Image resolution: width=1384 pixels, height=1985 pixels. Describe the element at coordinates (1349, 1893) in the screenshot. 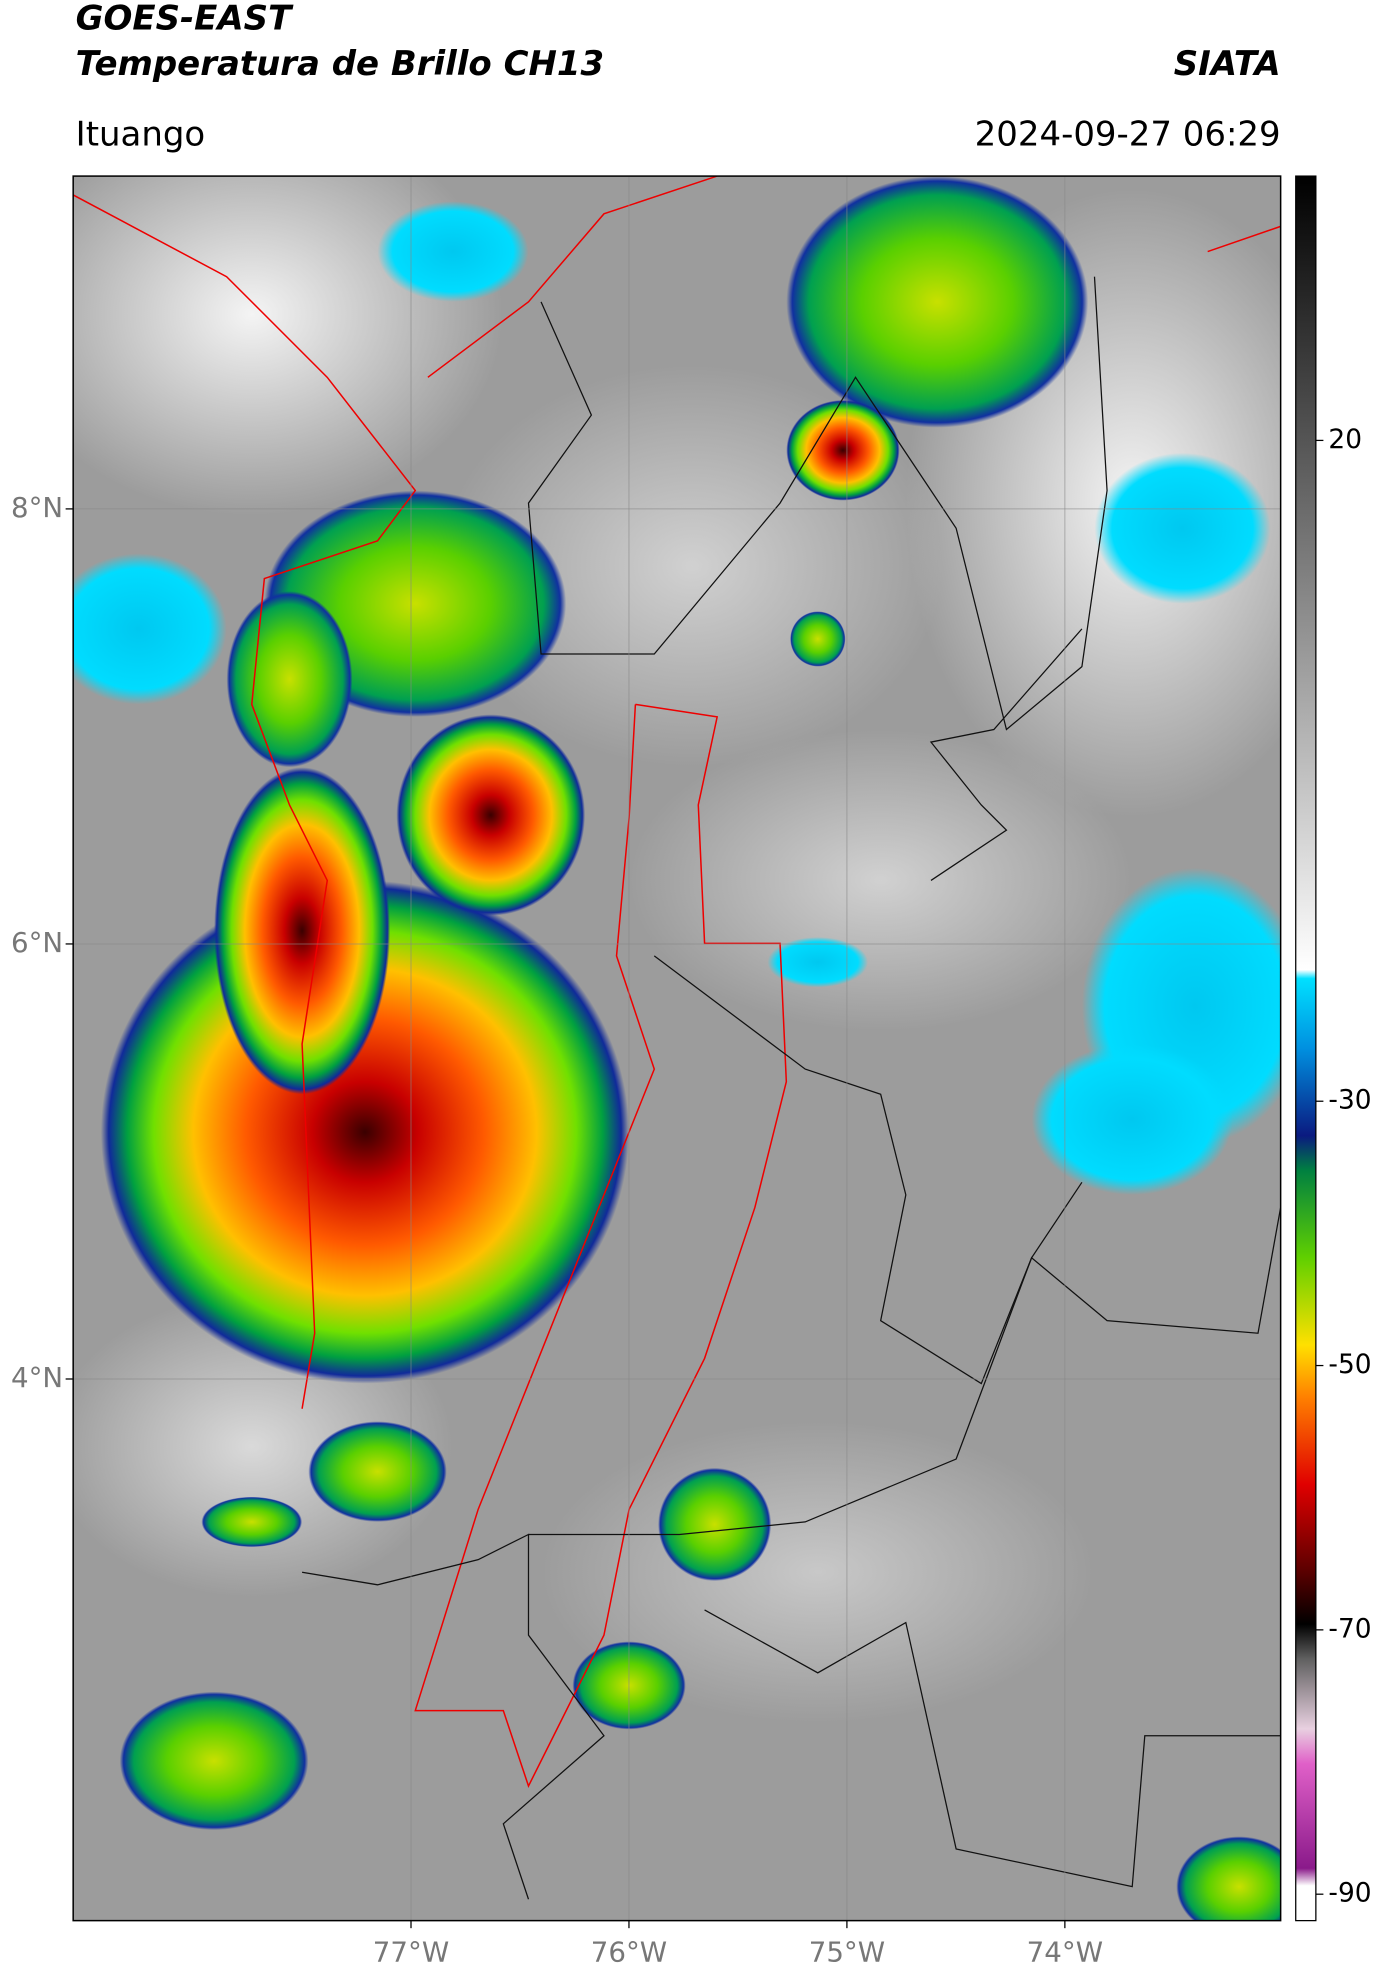

I see `colorbar-tick-label: -90` at that location.